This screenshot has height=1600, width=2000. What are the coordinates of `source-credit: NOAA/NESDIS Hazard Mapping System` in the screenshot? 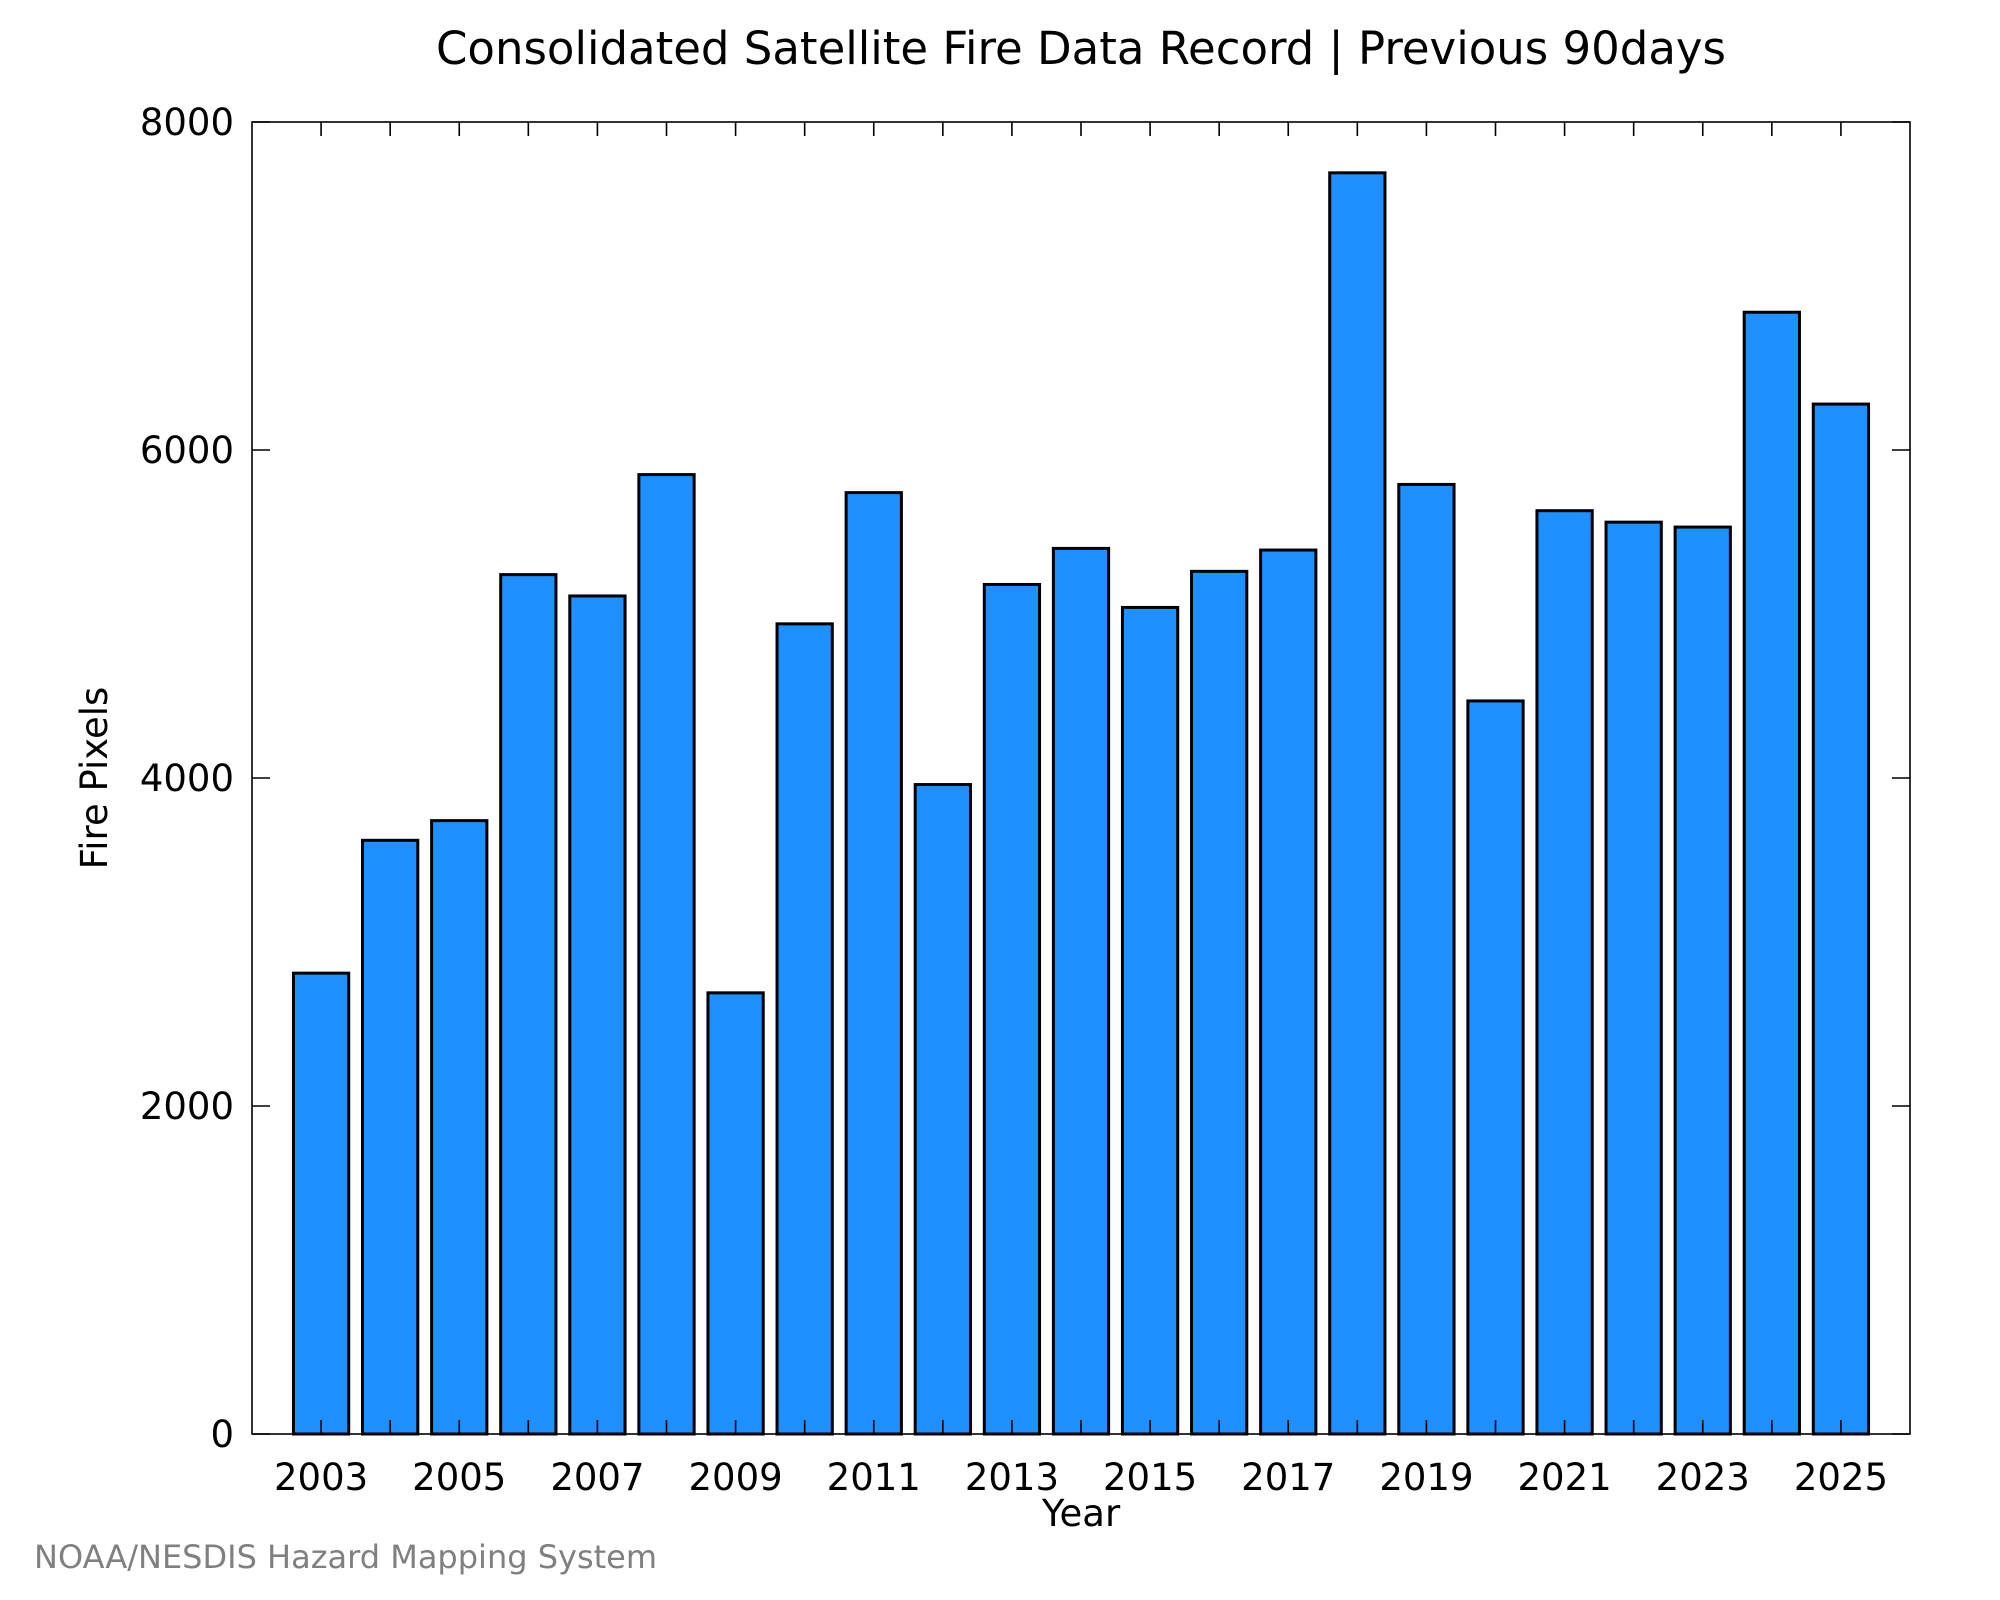 It's located at (345, 1557).